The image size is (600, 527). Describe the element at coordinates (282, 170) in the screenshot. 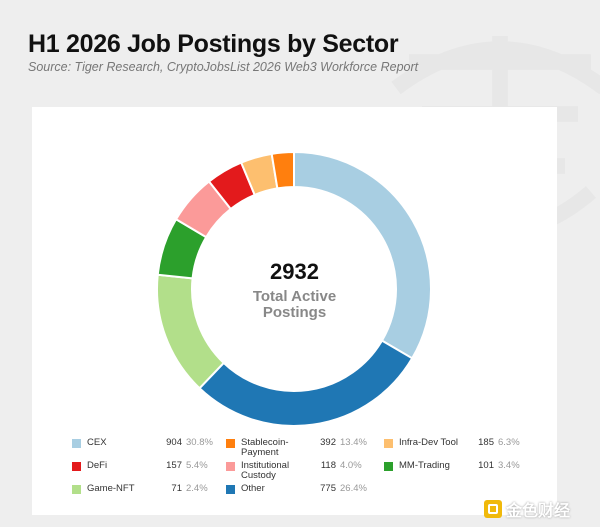

I see `donut-slice-stablecoin-payment` at that location.